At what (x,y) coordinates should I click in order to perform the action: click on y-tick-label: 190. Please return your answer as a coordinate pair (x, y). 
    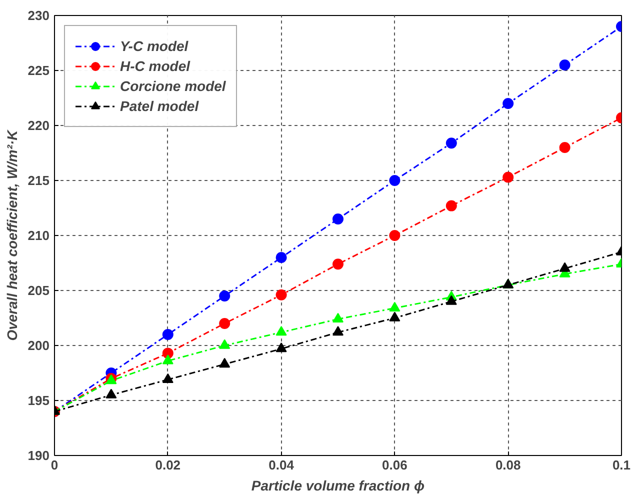
    Looking at the image, I should click on (39, 455).